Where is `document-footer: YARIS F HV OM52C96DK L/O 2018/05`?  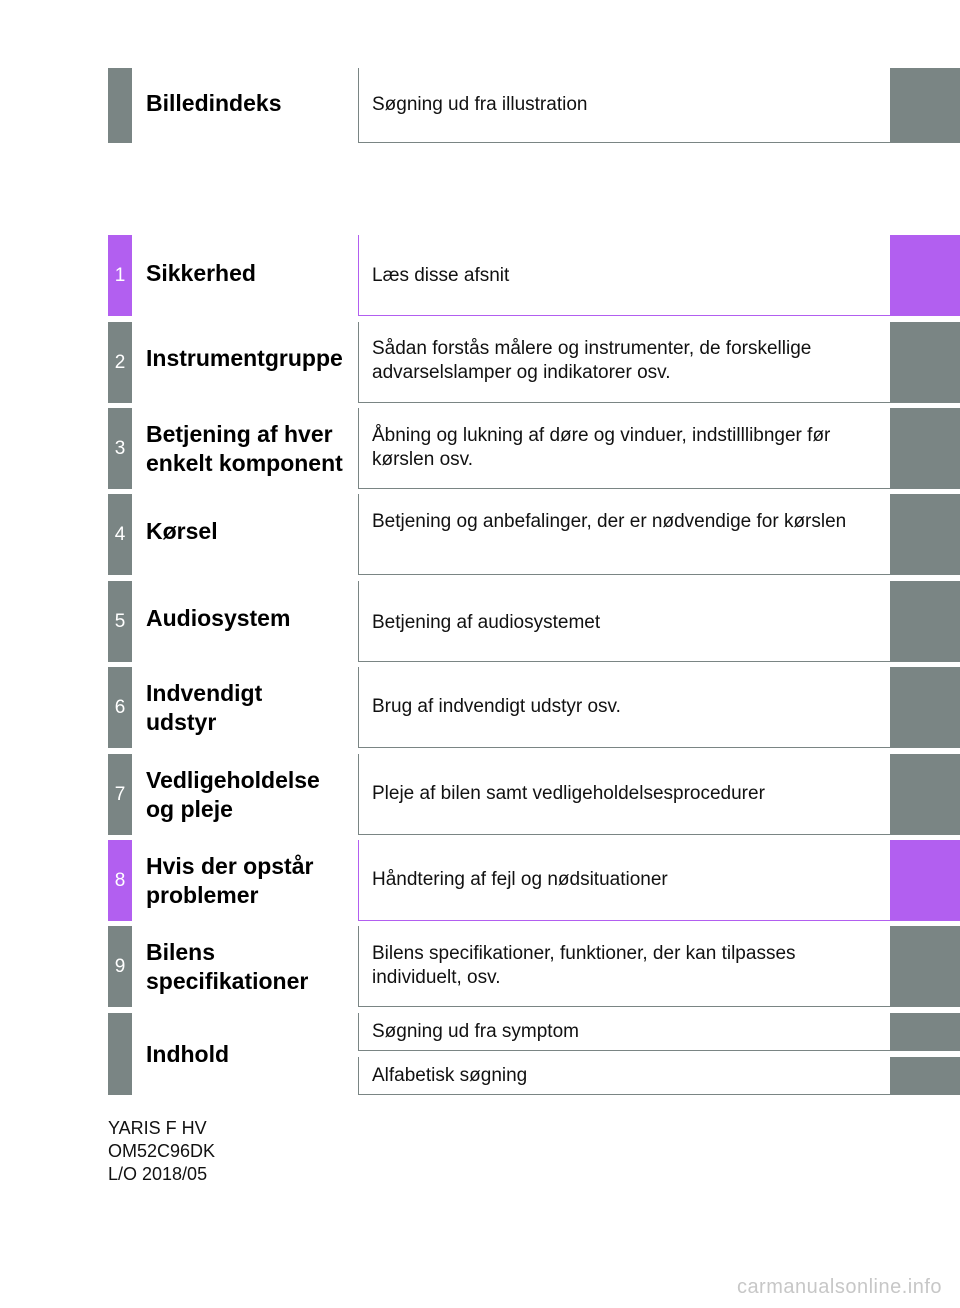 document-footer: YARIS F HV OM52C96DK L/O 2018/05 is located at coordinates (161, 1151).